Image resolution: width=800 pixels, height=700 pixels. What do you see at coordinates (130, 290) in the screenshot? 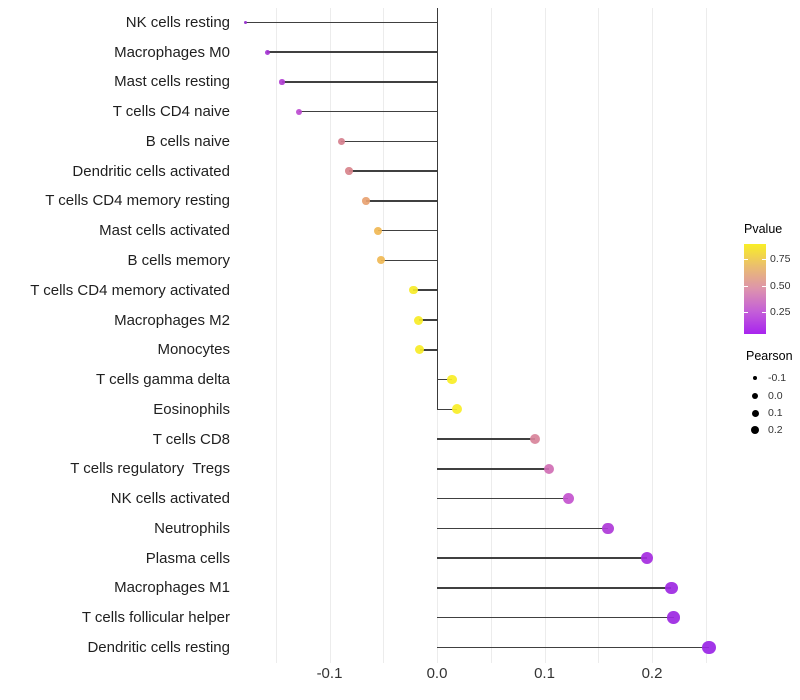
I see `y-axis-label: T cells CD4 memory activated` at bounding box center [130, 290].